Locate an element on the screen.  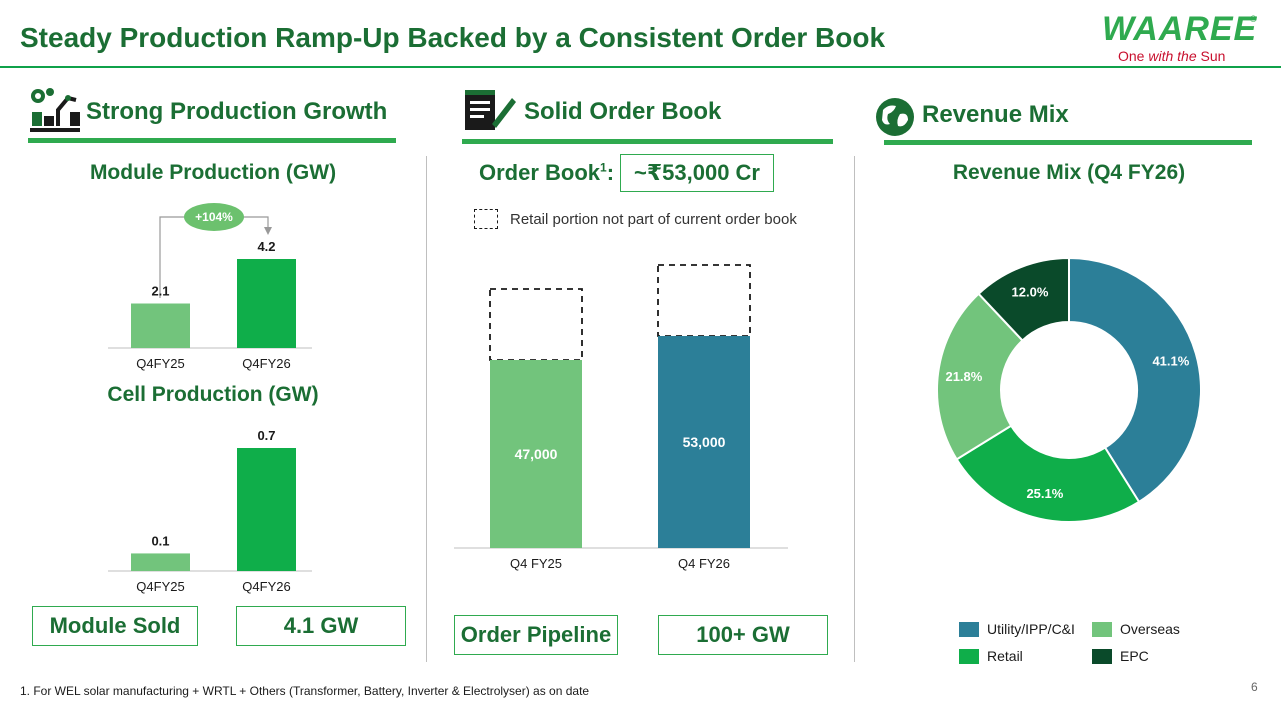
section-rule-production is located at coordinates (212, 140).